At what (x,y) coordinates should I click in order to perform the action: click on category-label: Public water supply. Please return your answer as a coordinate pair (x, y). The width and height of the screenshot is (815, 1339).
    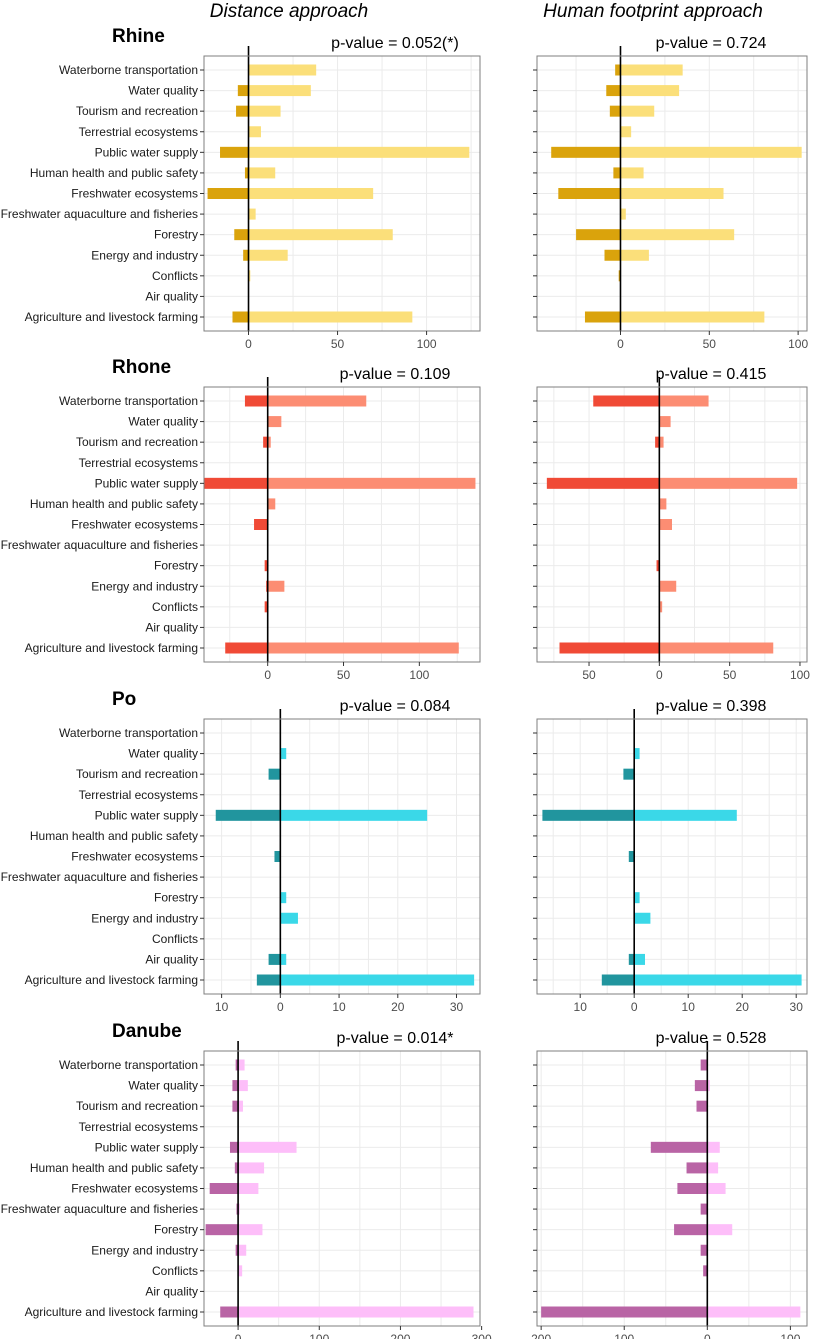
    Looking at the image, I should click on (146, 483).